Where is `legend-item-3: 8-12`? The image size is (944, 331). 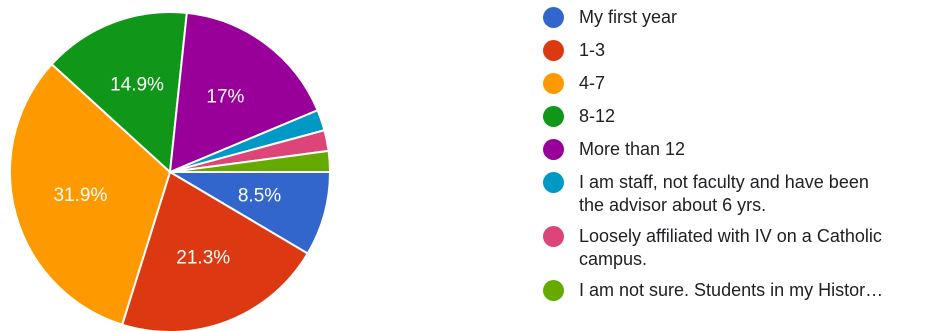 legend-item-3: 8-12 is located at coordinates (743, 116).